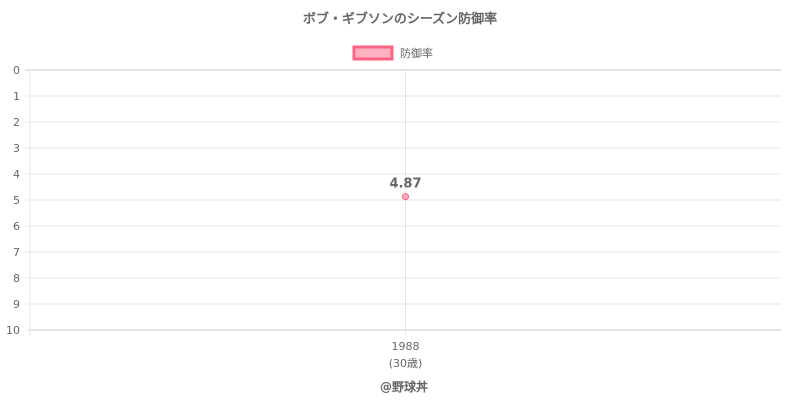  What do you see at coordinates (16, 122) in the screenshot?
I see `y-tick-label: 2` at bounding box center [16, 122].